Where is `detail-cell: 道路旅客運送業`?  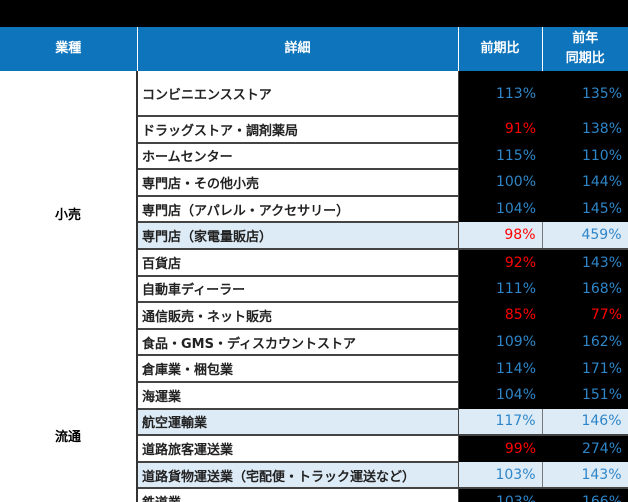
detail-cell: 道路旅客運送業 is located at coordinates (298, 449).